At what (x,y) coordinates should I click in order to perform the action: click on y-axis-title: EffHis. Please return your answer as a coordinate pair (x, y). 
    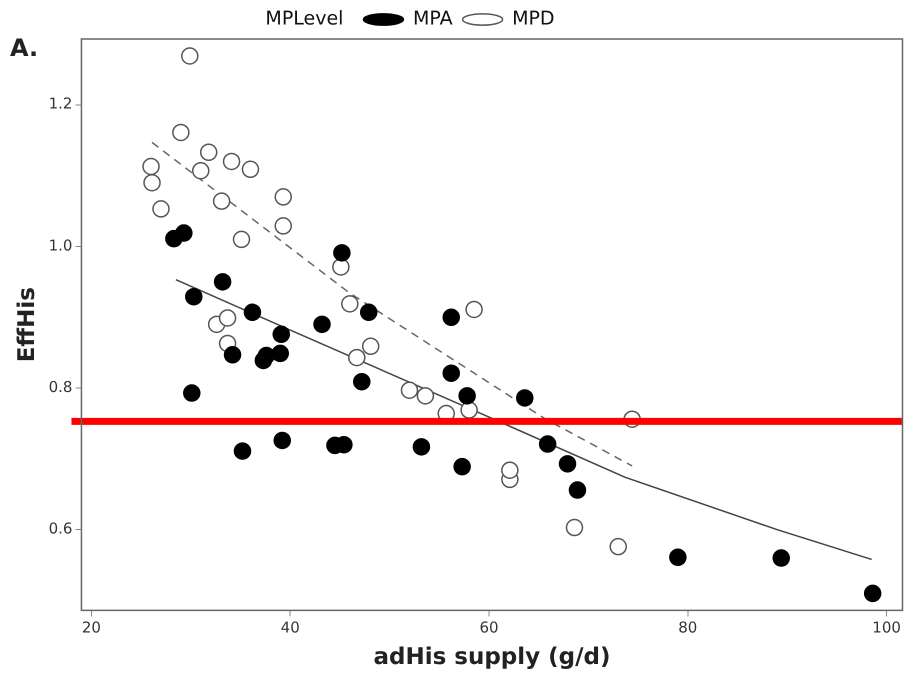
    Looking at the image, I should click on (27, 324).